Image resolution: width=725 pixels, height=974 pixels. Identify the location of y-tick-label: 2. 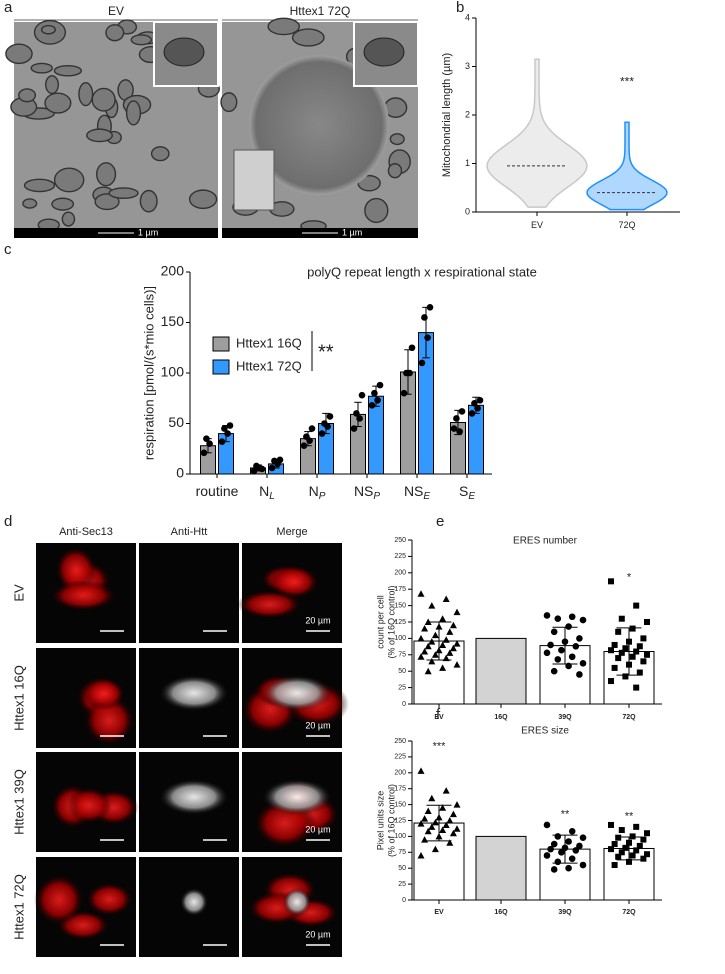
(467, 114).